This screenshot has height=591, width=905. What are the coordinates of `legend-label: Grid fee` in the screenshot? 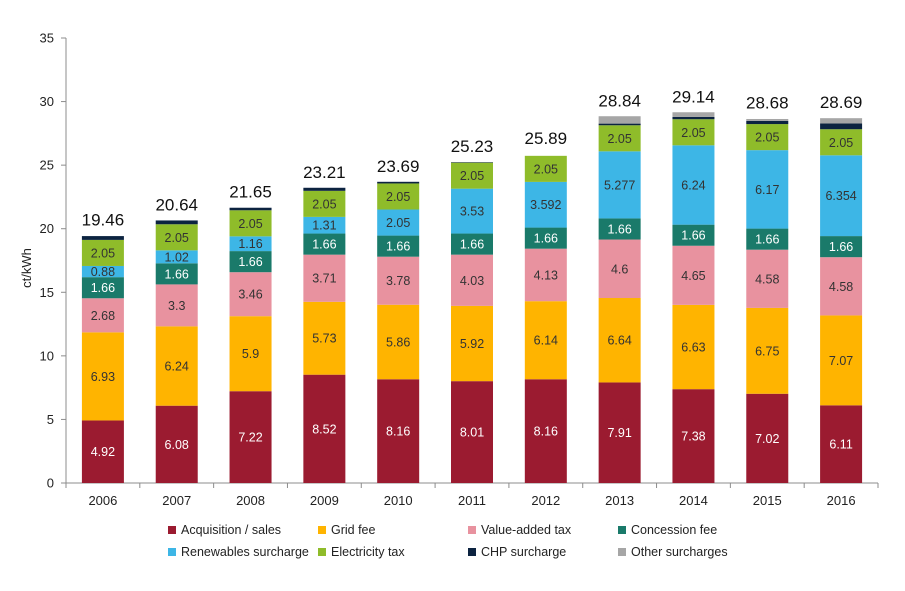 It's located at (353, 530).